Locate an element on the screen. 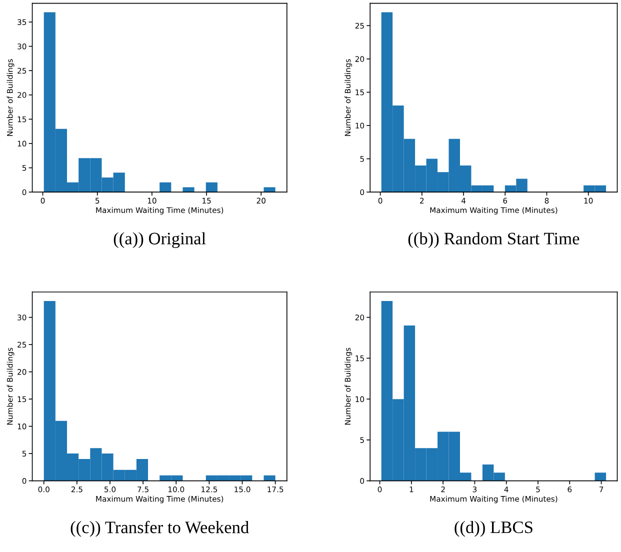  text: ((c)) Transfer to Weekend is located at coordinates (159, 528).